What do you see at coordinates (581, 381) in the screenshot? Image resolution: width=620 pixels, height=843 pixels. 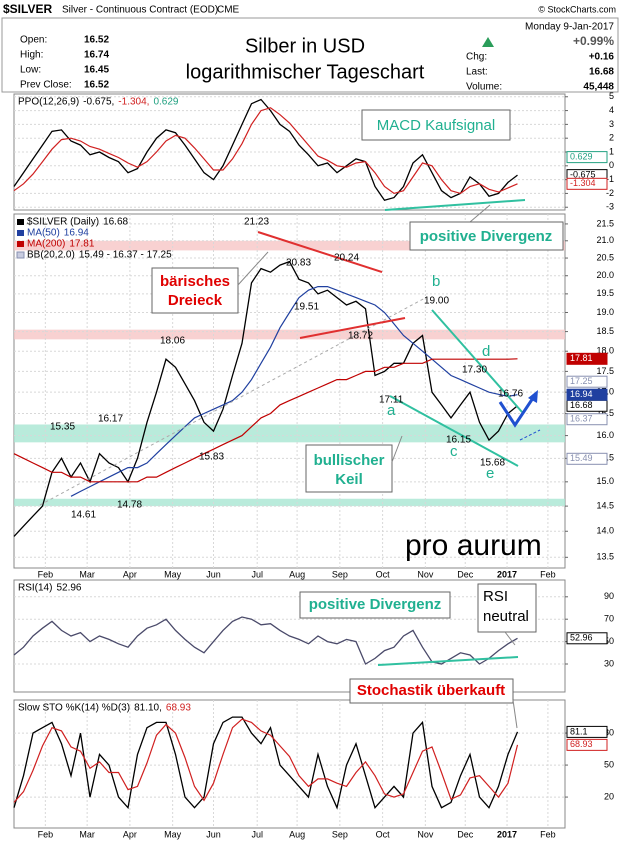 I see `value-tag-label: 17.25` at bounding box center [581, 381].